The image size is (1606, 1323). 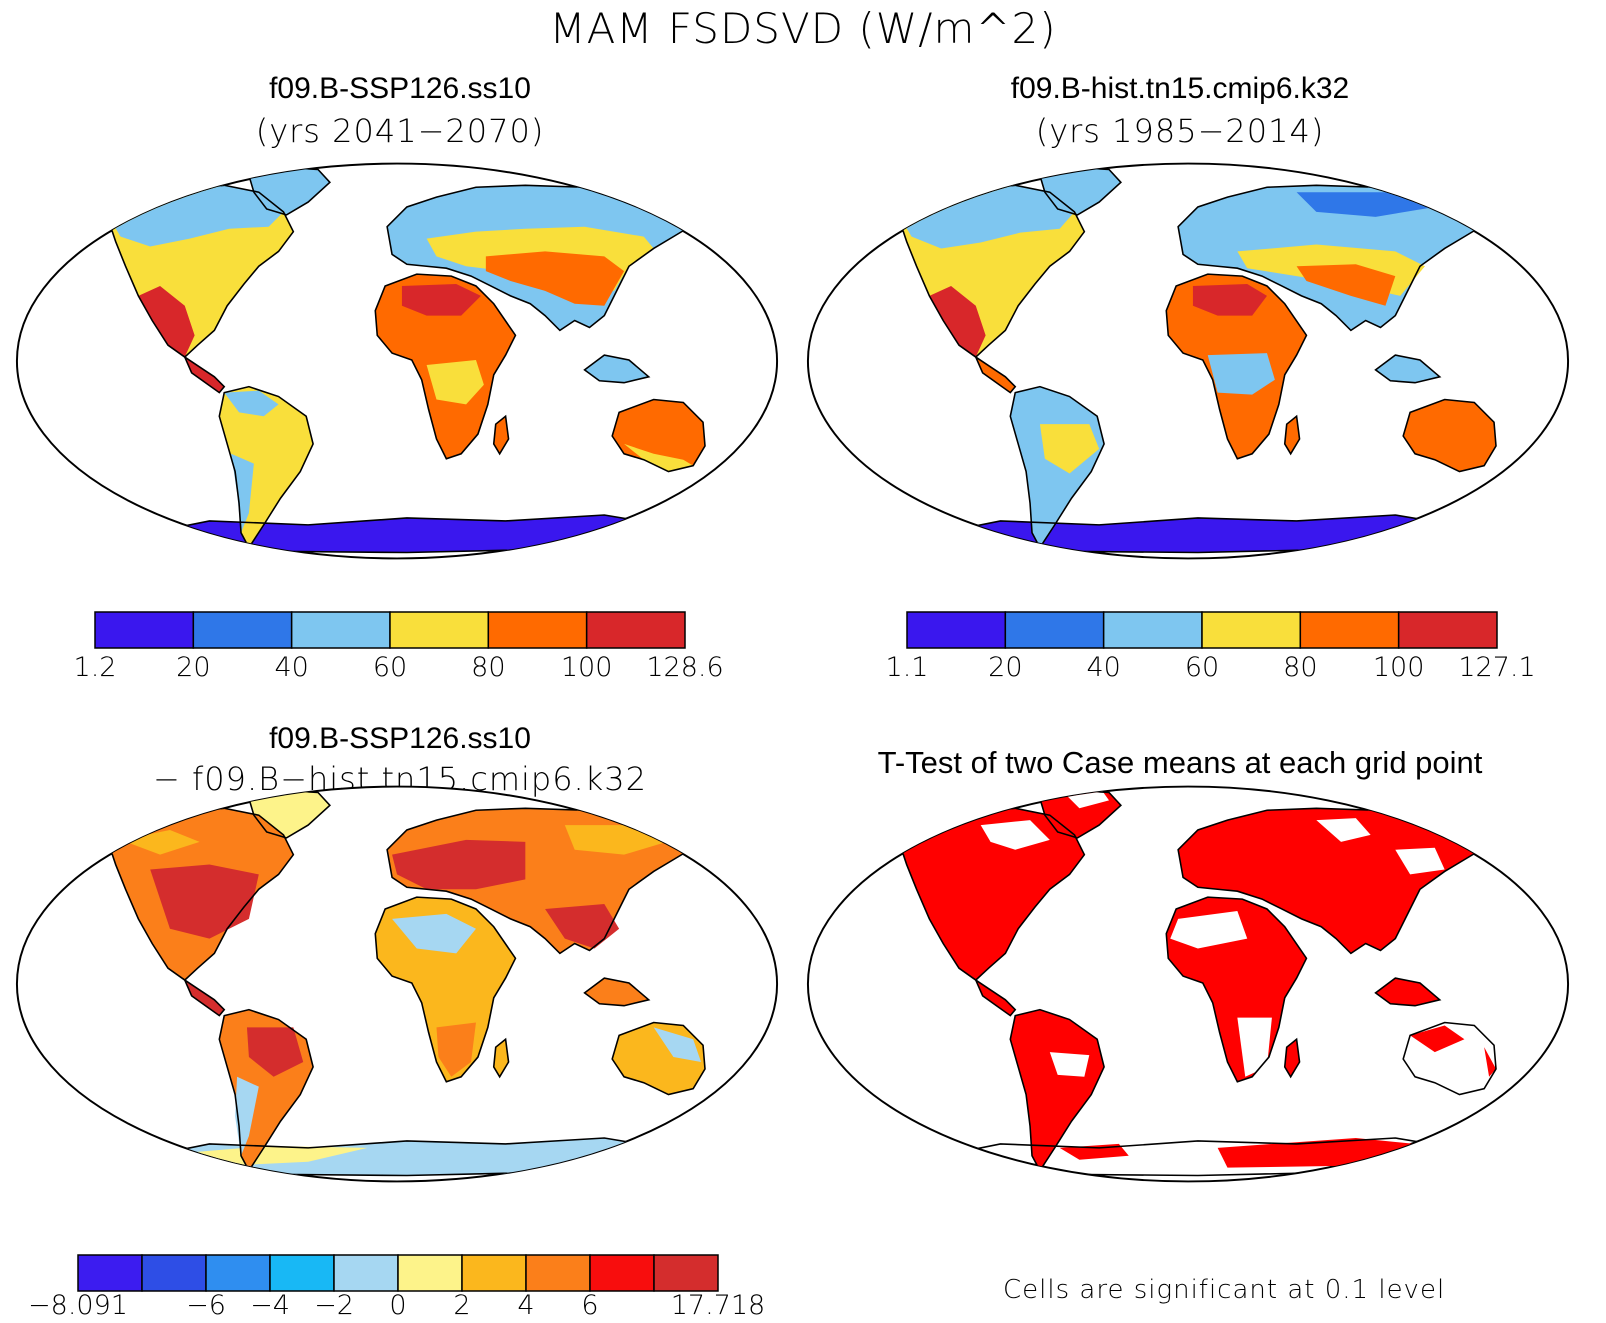 What do you see at coordinates (78, 1305) in the screenshot?
I see `colorbar-tick-label: −8.091` at bounding box center [78, 1305].